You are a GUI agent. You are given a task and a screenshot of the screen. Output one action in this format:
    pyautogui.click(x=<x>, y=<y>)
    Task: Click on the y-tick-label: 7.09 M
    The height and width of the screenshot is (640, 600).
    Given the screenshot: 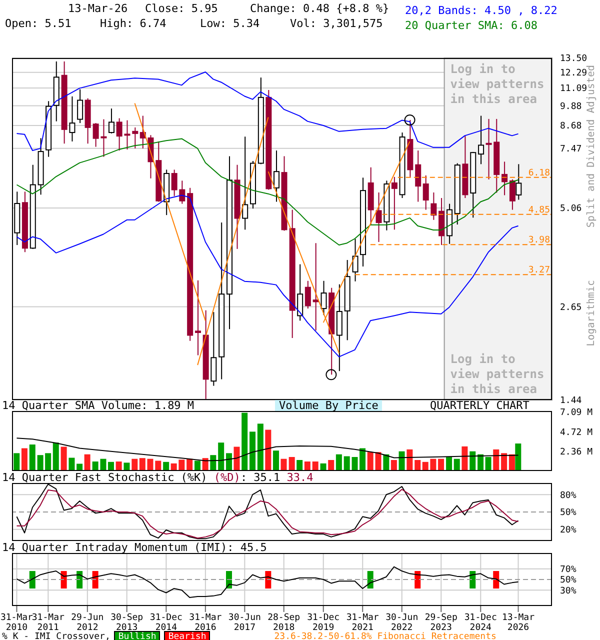 What is the action you would take?
    pyautogui.click(x=577, y=413)
    